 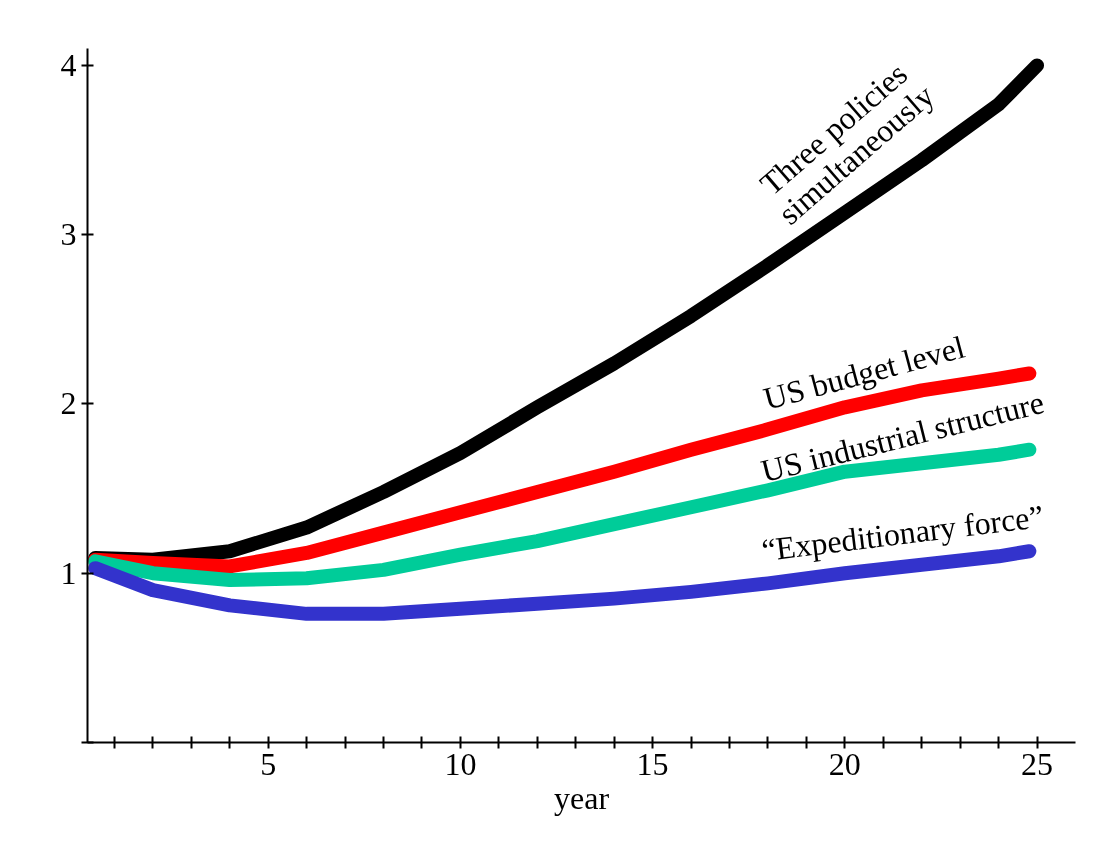 What do you see at coordinates (1037, 763) in the screenshot?
I see `x-tick-label: 25` at bounding box center [1037, 763].